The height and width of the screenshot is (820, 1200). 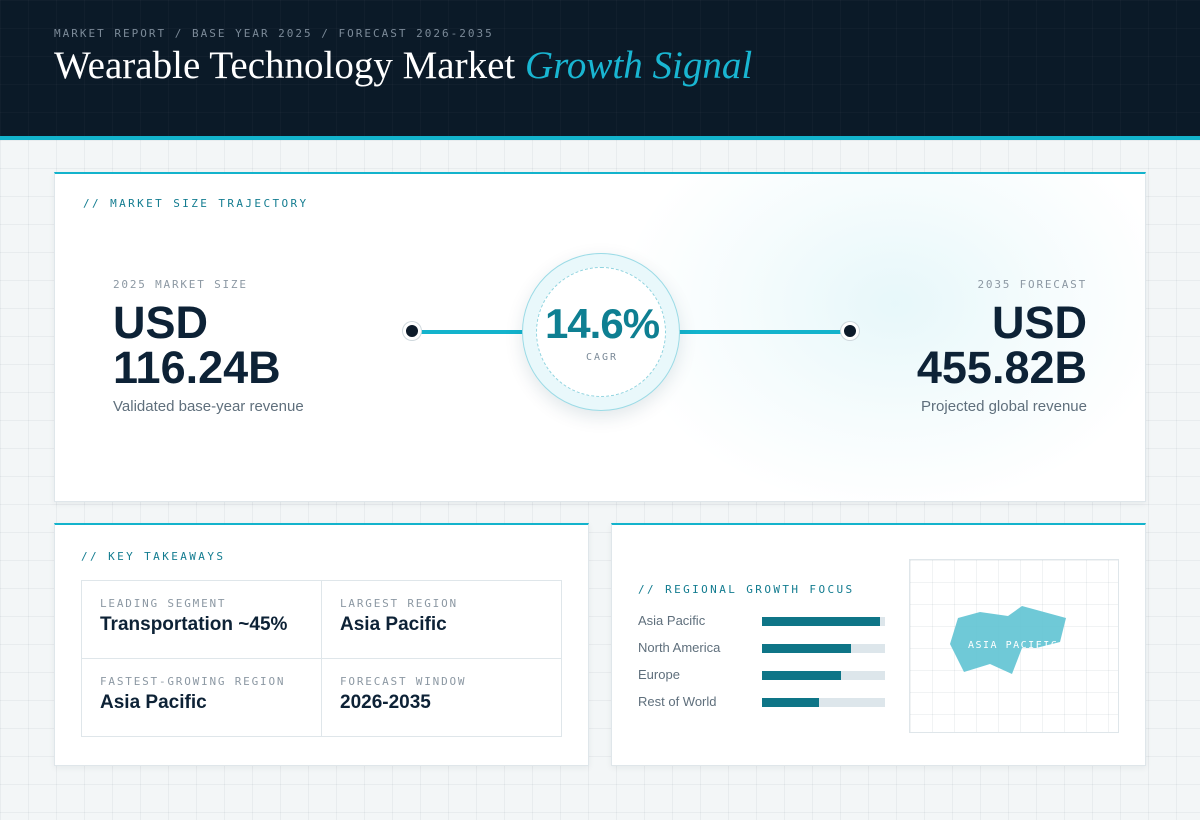 I want to click on region-bar-row: Rest of World, so click(x=763, y=701).